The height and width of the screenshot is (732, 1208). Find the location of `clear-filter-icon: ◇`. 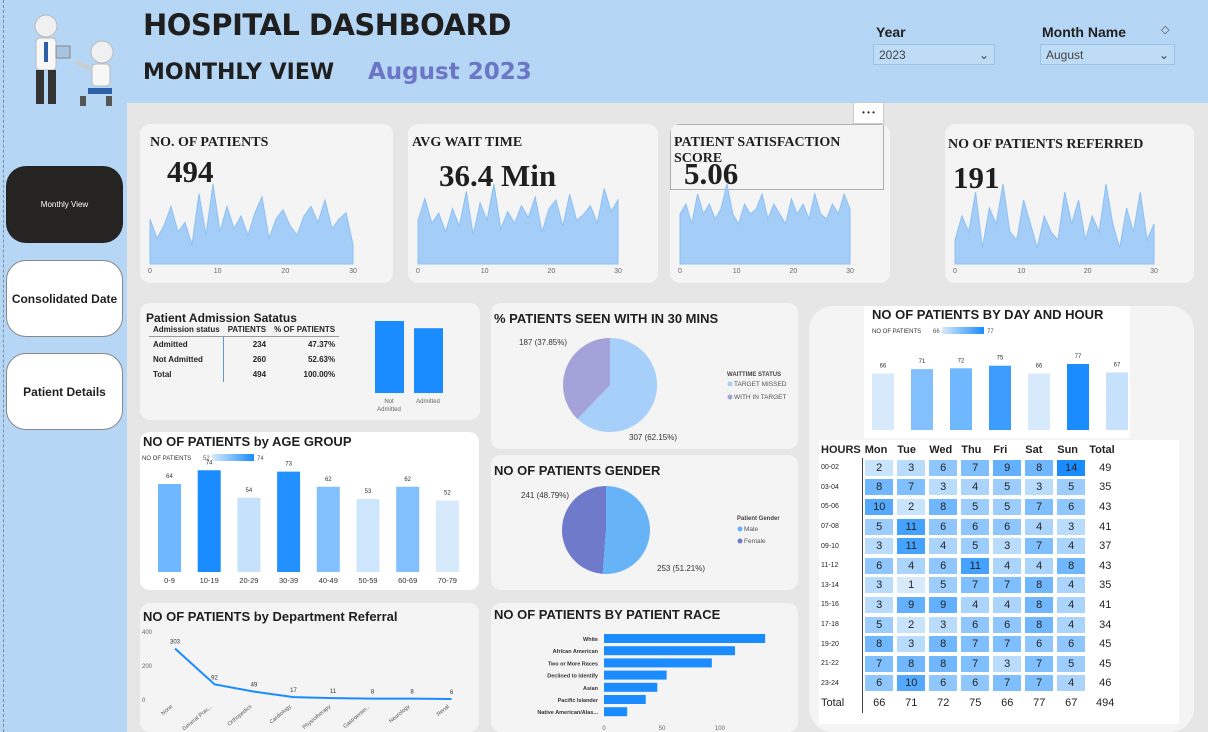

clear-filter-icon: ◇ is located at coordinates (1165, 30).